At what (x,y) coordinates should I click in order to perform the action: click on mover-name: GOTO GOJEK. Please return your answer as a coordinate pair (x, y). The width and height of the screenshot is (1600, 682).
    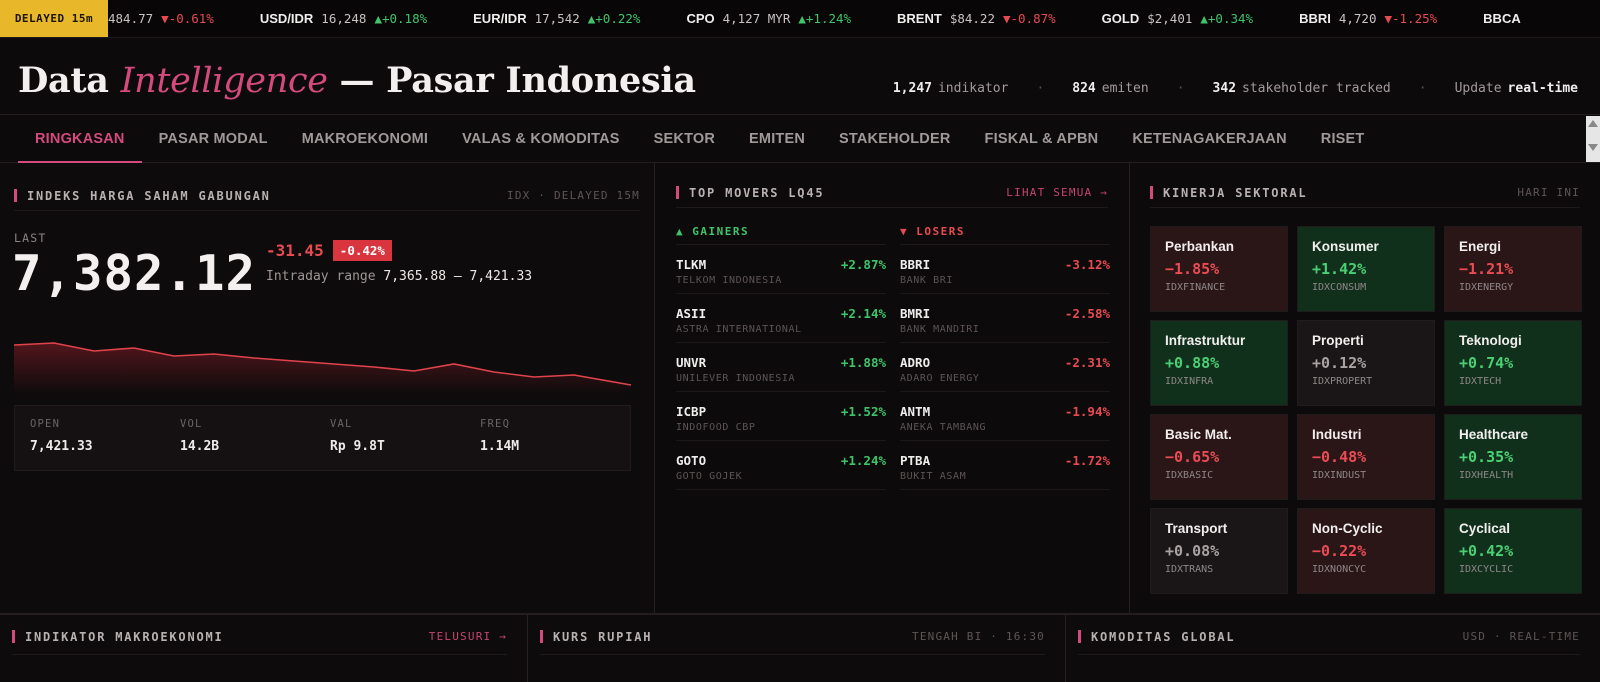
    Looking at the image, I should click on (709, 476).